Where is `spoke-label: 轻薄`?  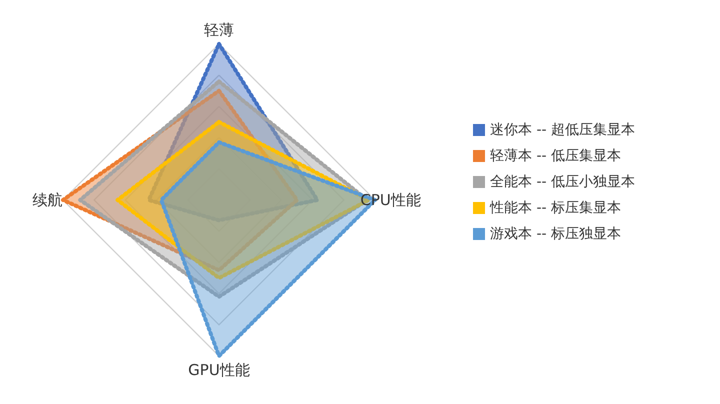
spoke-label: 轻薄 is located at coordinates (219, 29).